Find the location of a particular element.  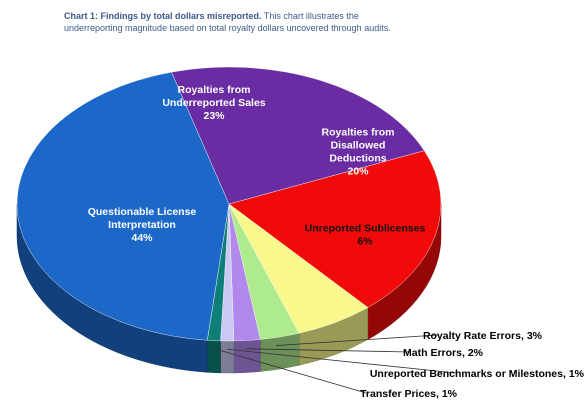

slice-value-3: 2% is located at coordinates (476, 353).